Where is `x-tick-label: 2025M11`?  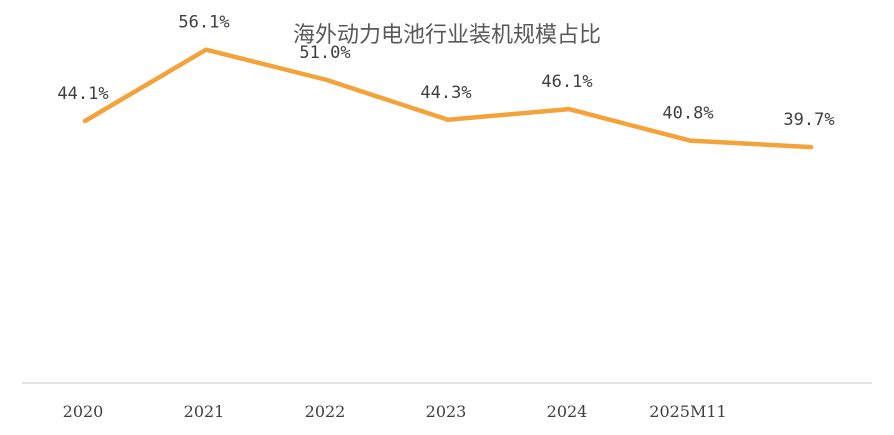 x-tick-label: 2025M11 is located at coordinates (687, 411).